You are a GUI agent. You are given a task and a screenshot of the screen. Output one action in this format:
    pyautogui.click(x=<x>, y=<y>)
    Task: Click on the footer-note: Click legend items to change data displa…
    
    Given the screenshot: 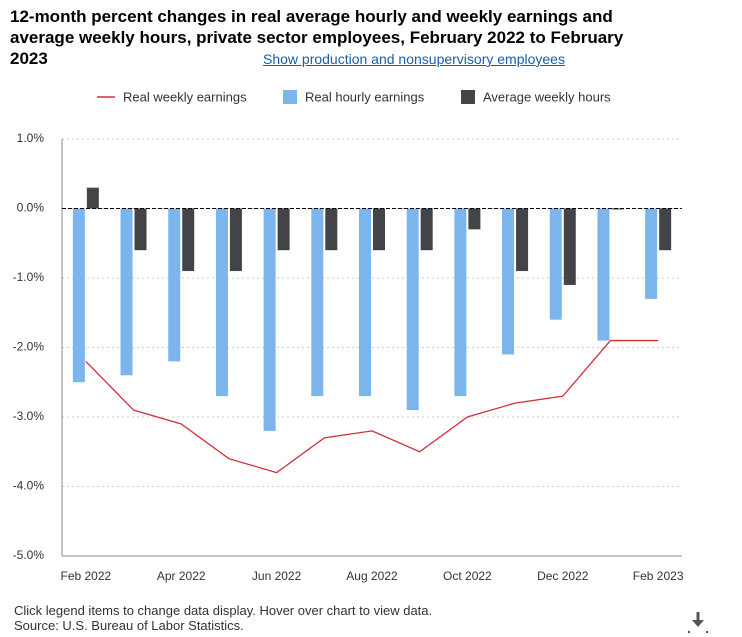 What is the action you would take?
    pyautogui.click(x=223, y=610)
    